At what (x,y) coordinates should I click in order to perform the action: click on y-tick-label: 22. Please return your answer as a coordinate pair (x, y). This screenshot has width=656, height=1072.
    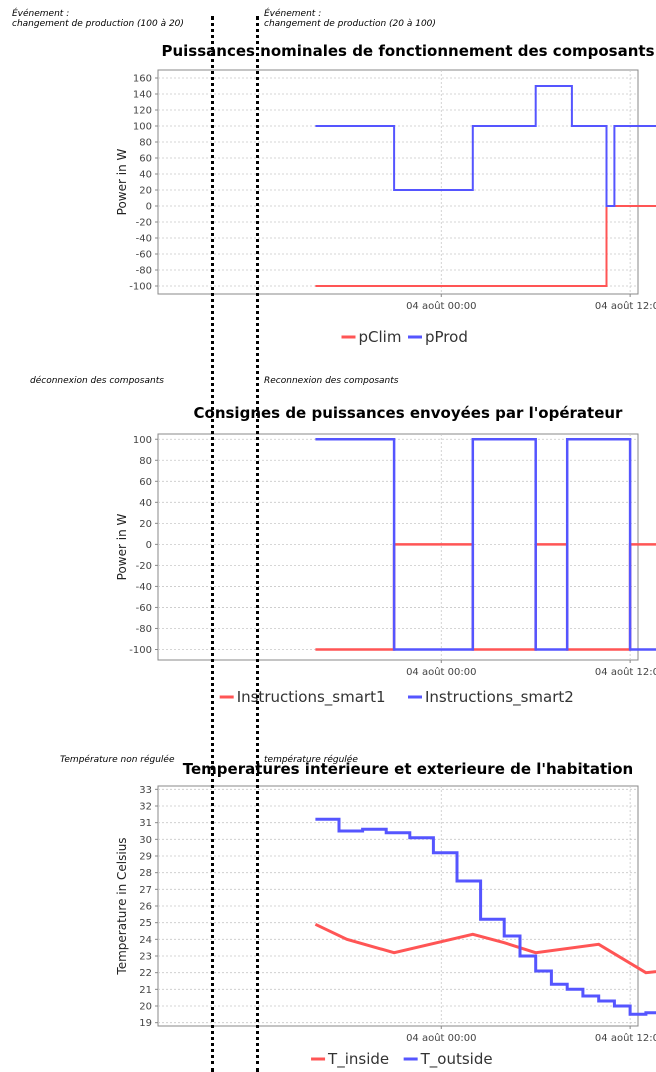
    Looking at the image, I should click on (145, 973).